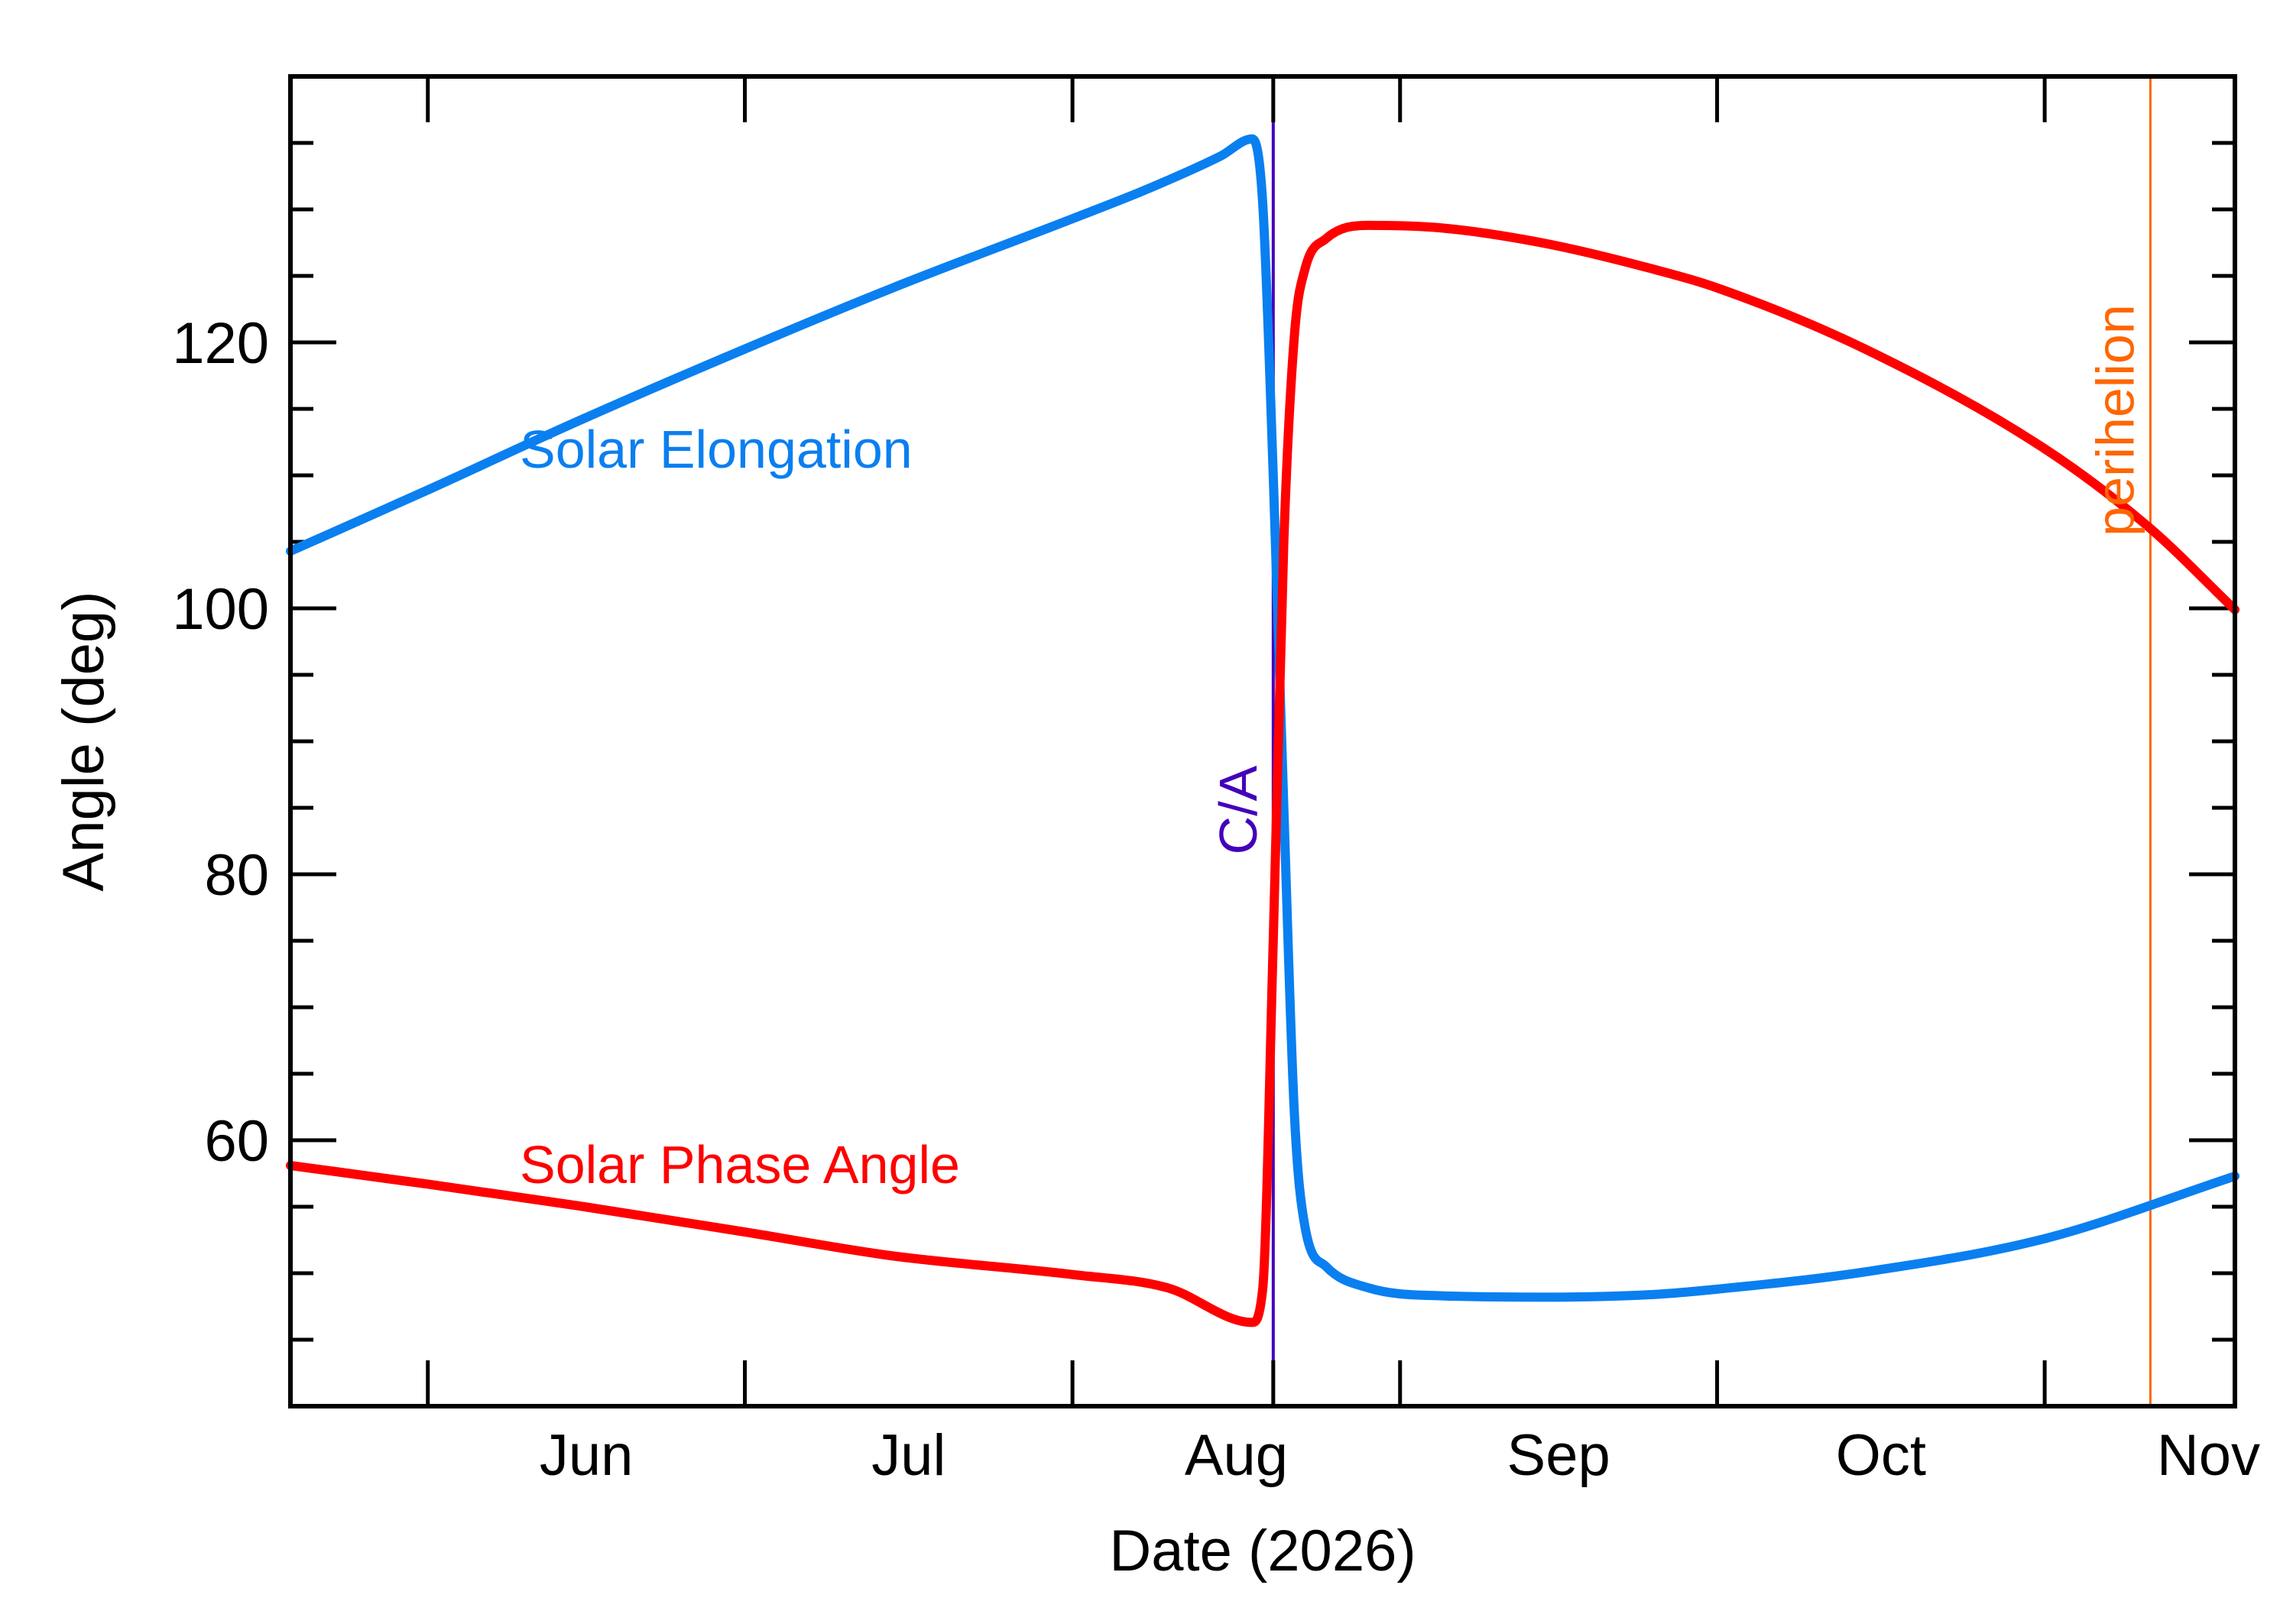  What do you see at coordinates (220, 609) in the screenshot?
I see `y-tick-label: 100` at bounding box center [220, 609].